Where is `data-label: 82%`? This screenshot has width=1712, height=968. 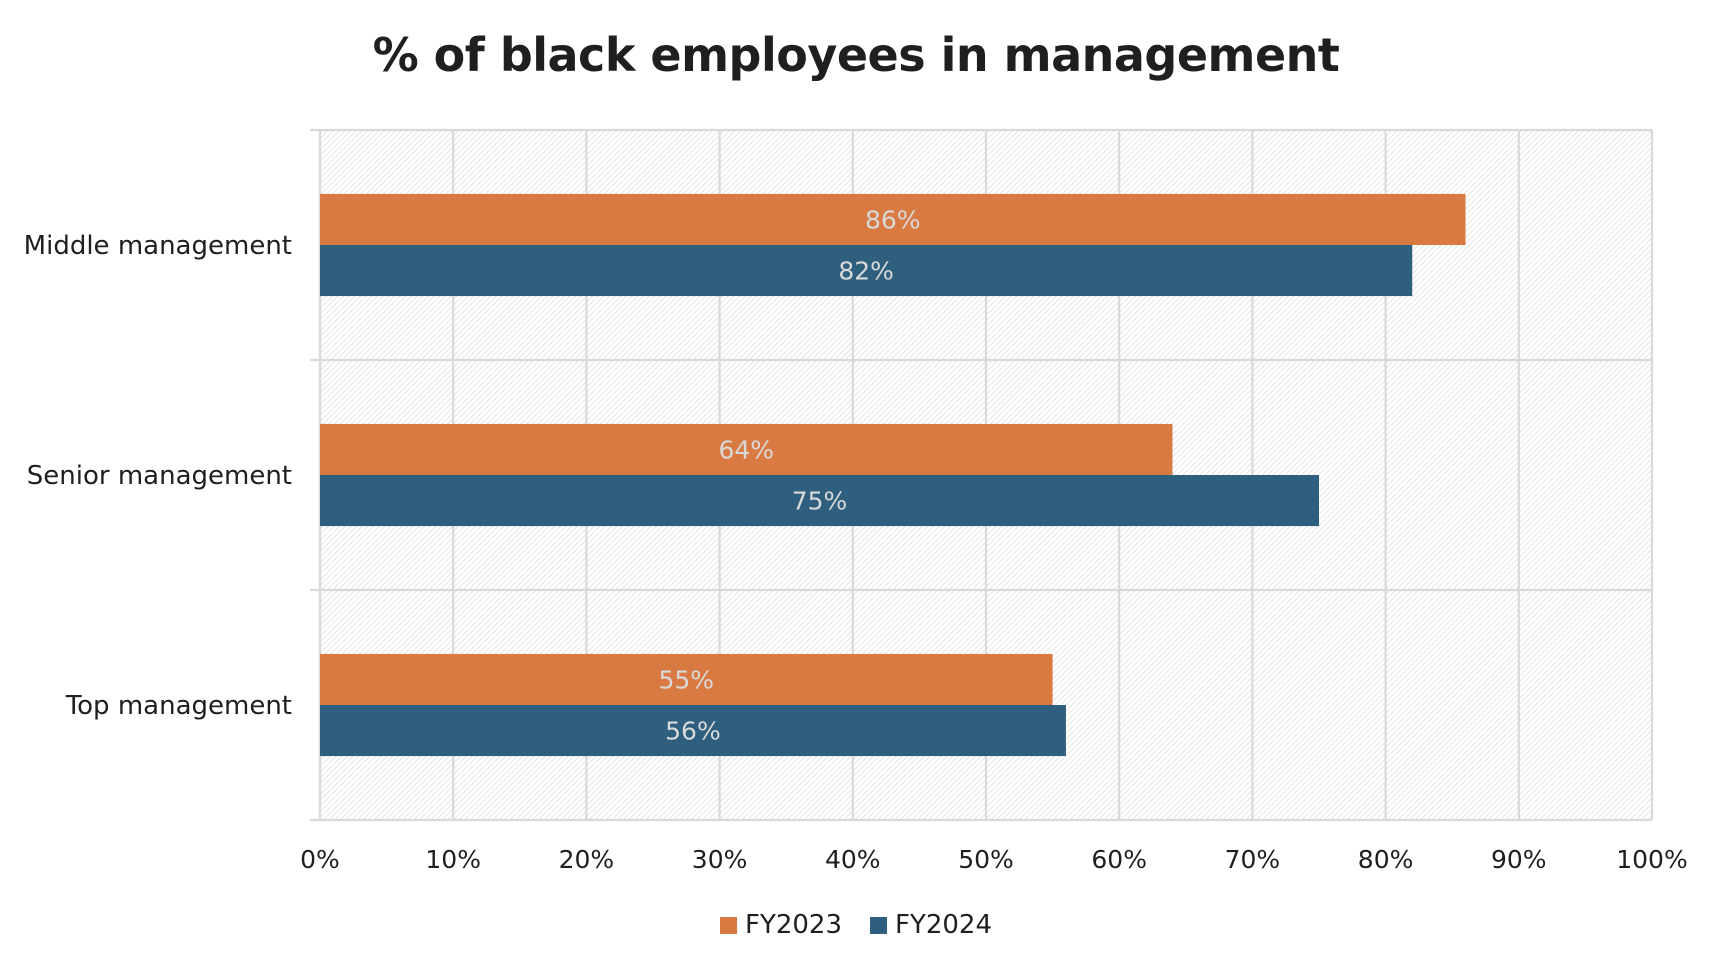 data-label: 82% is located at coordinates (866, 271).